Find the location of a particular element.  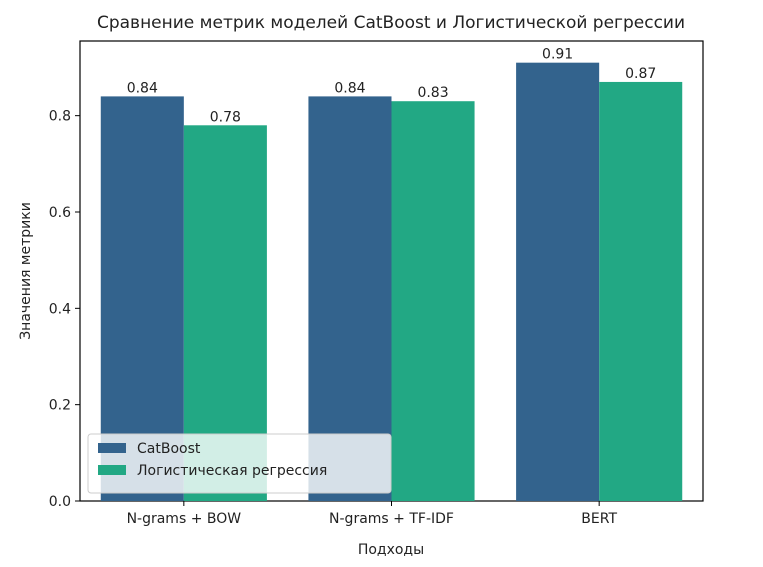

data-label: 0.91 is located at coordinates (557, 55).